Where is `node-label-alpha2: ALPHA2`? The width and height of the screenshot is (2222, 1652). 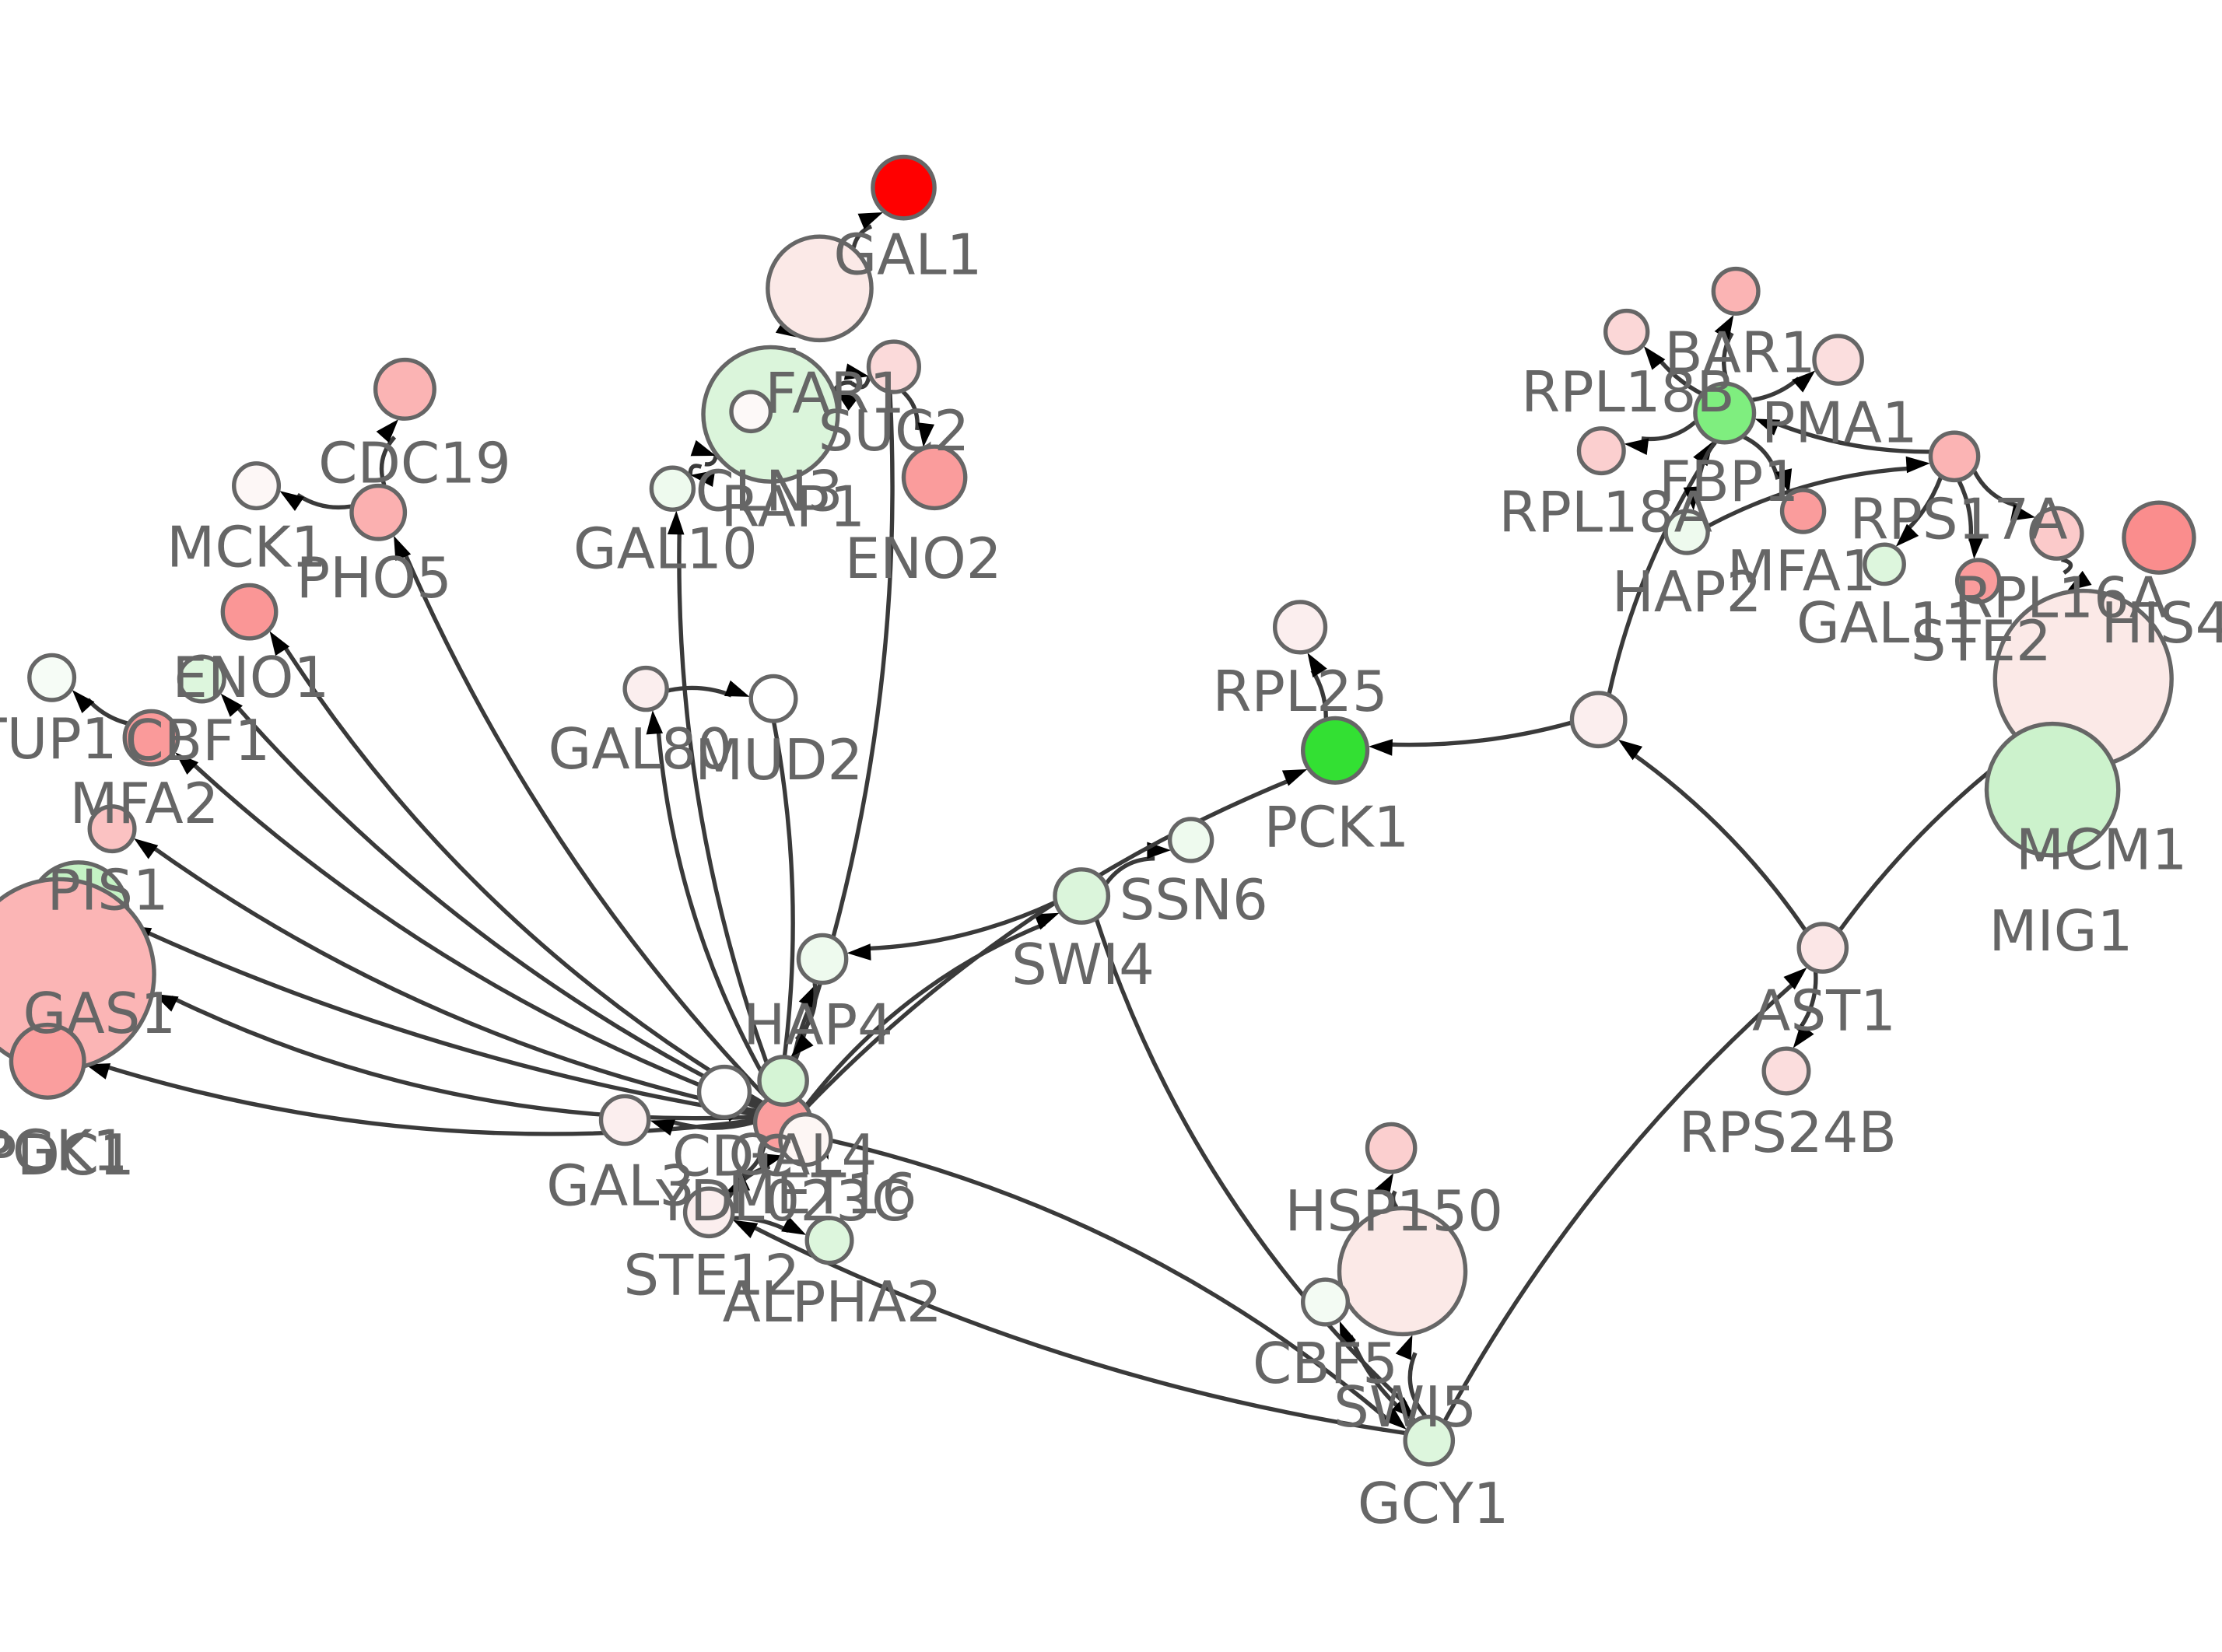
node-label-alpha2: ALPHA2 is located at coordinates (833, 1302).